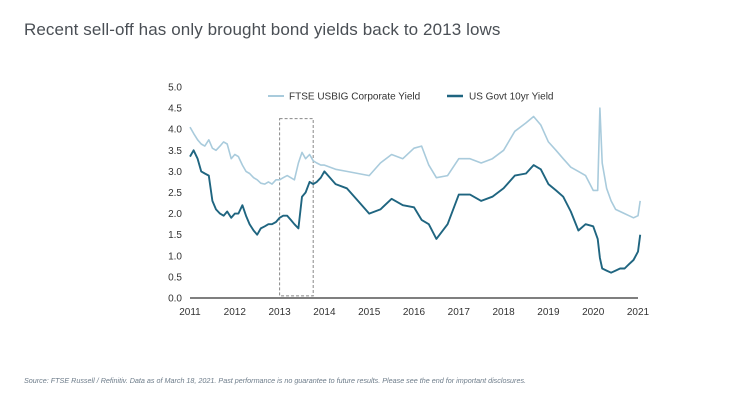 This screenshot has height=401, width=732. Describe the element at coordinates (279, 312) in the screenshot. I see `x-tick-label: 2013` at that location.